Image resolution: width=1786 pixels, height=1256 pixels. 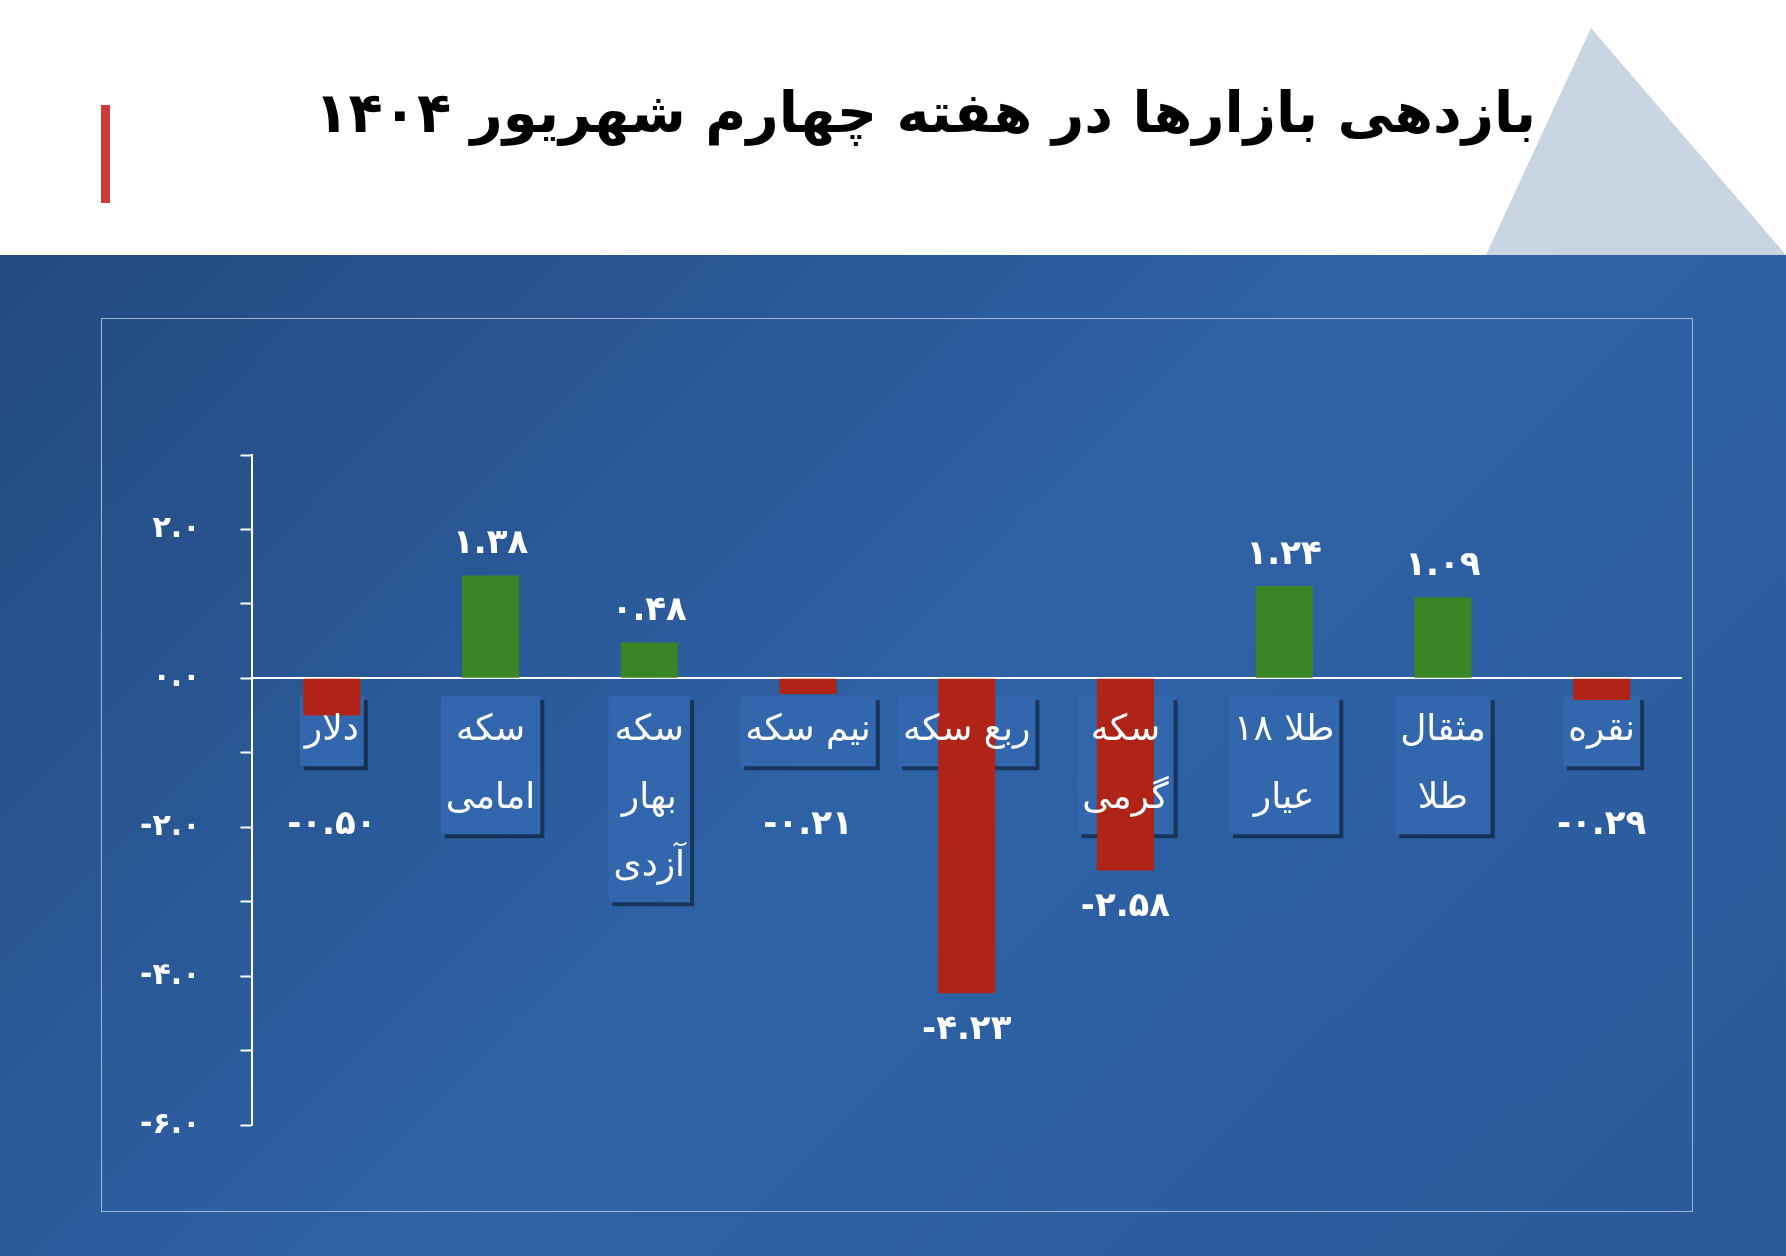 I want to click on y-tick-label: -۴.۰, so click(x=170, y=973).